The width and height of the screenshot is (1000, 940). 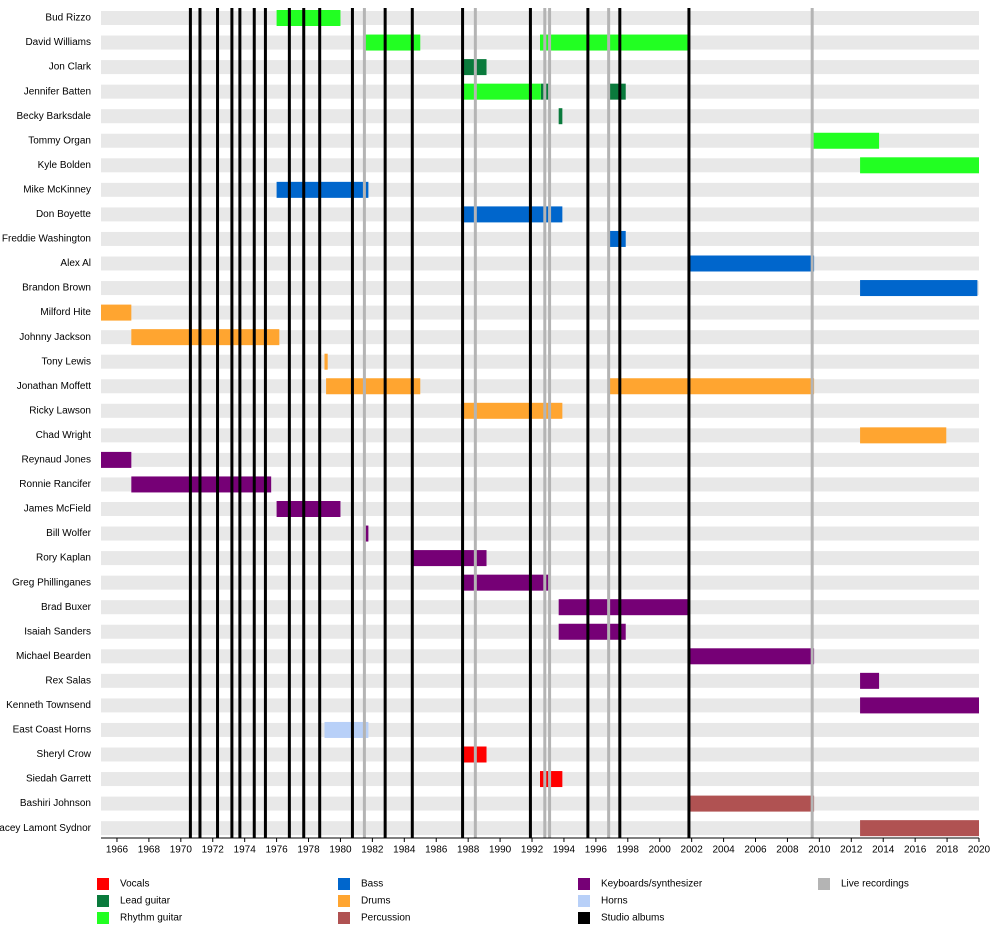 I want to click on member-label: Johnny Jackson, so click(x=55, y=337).